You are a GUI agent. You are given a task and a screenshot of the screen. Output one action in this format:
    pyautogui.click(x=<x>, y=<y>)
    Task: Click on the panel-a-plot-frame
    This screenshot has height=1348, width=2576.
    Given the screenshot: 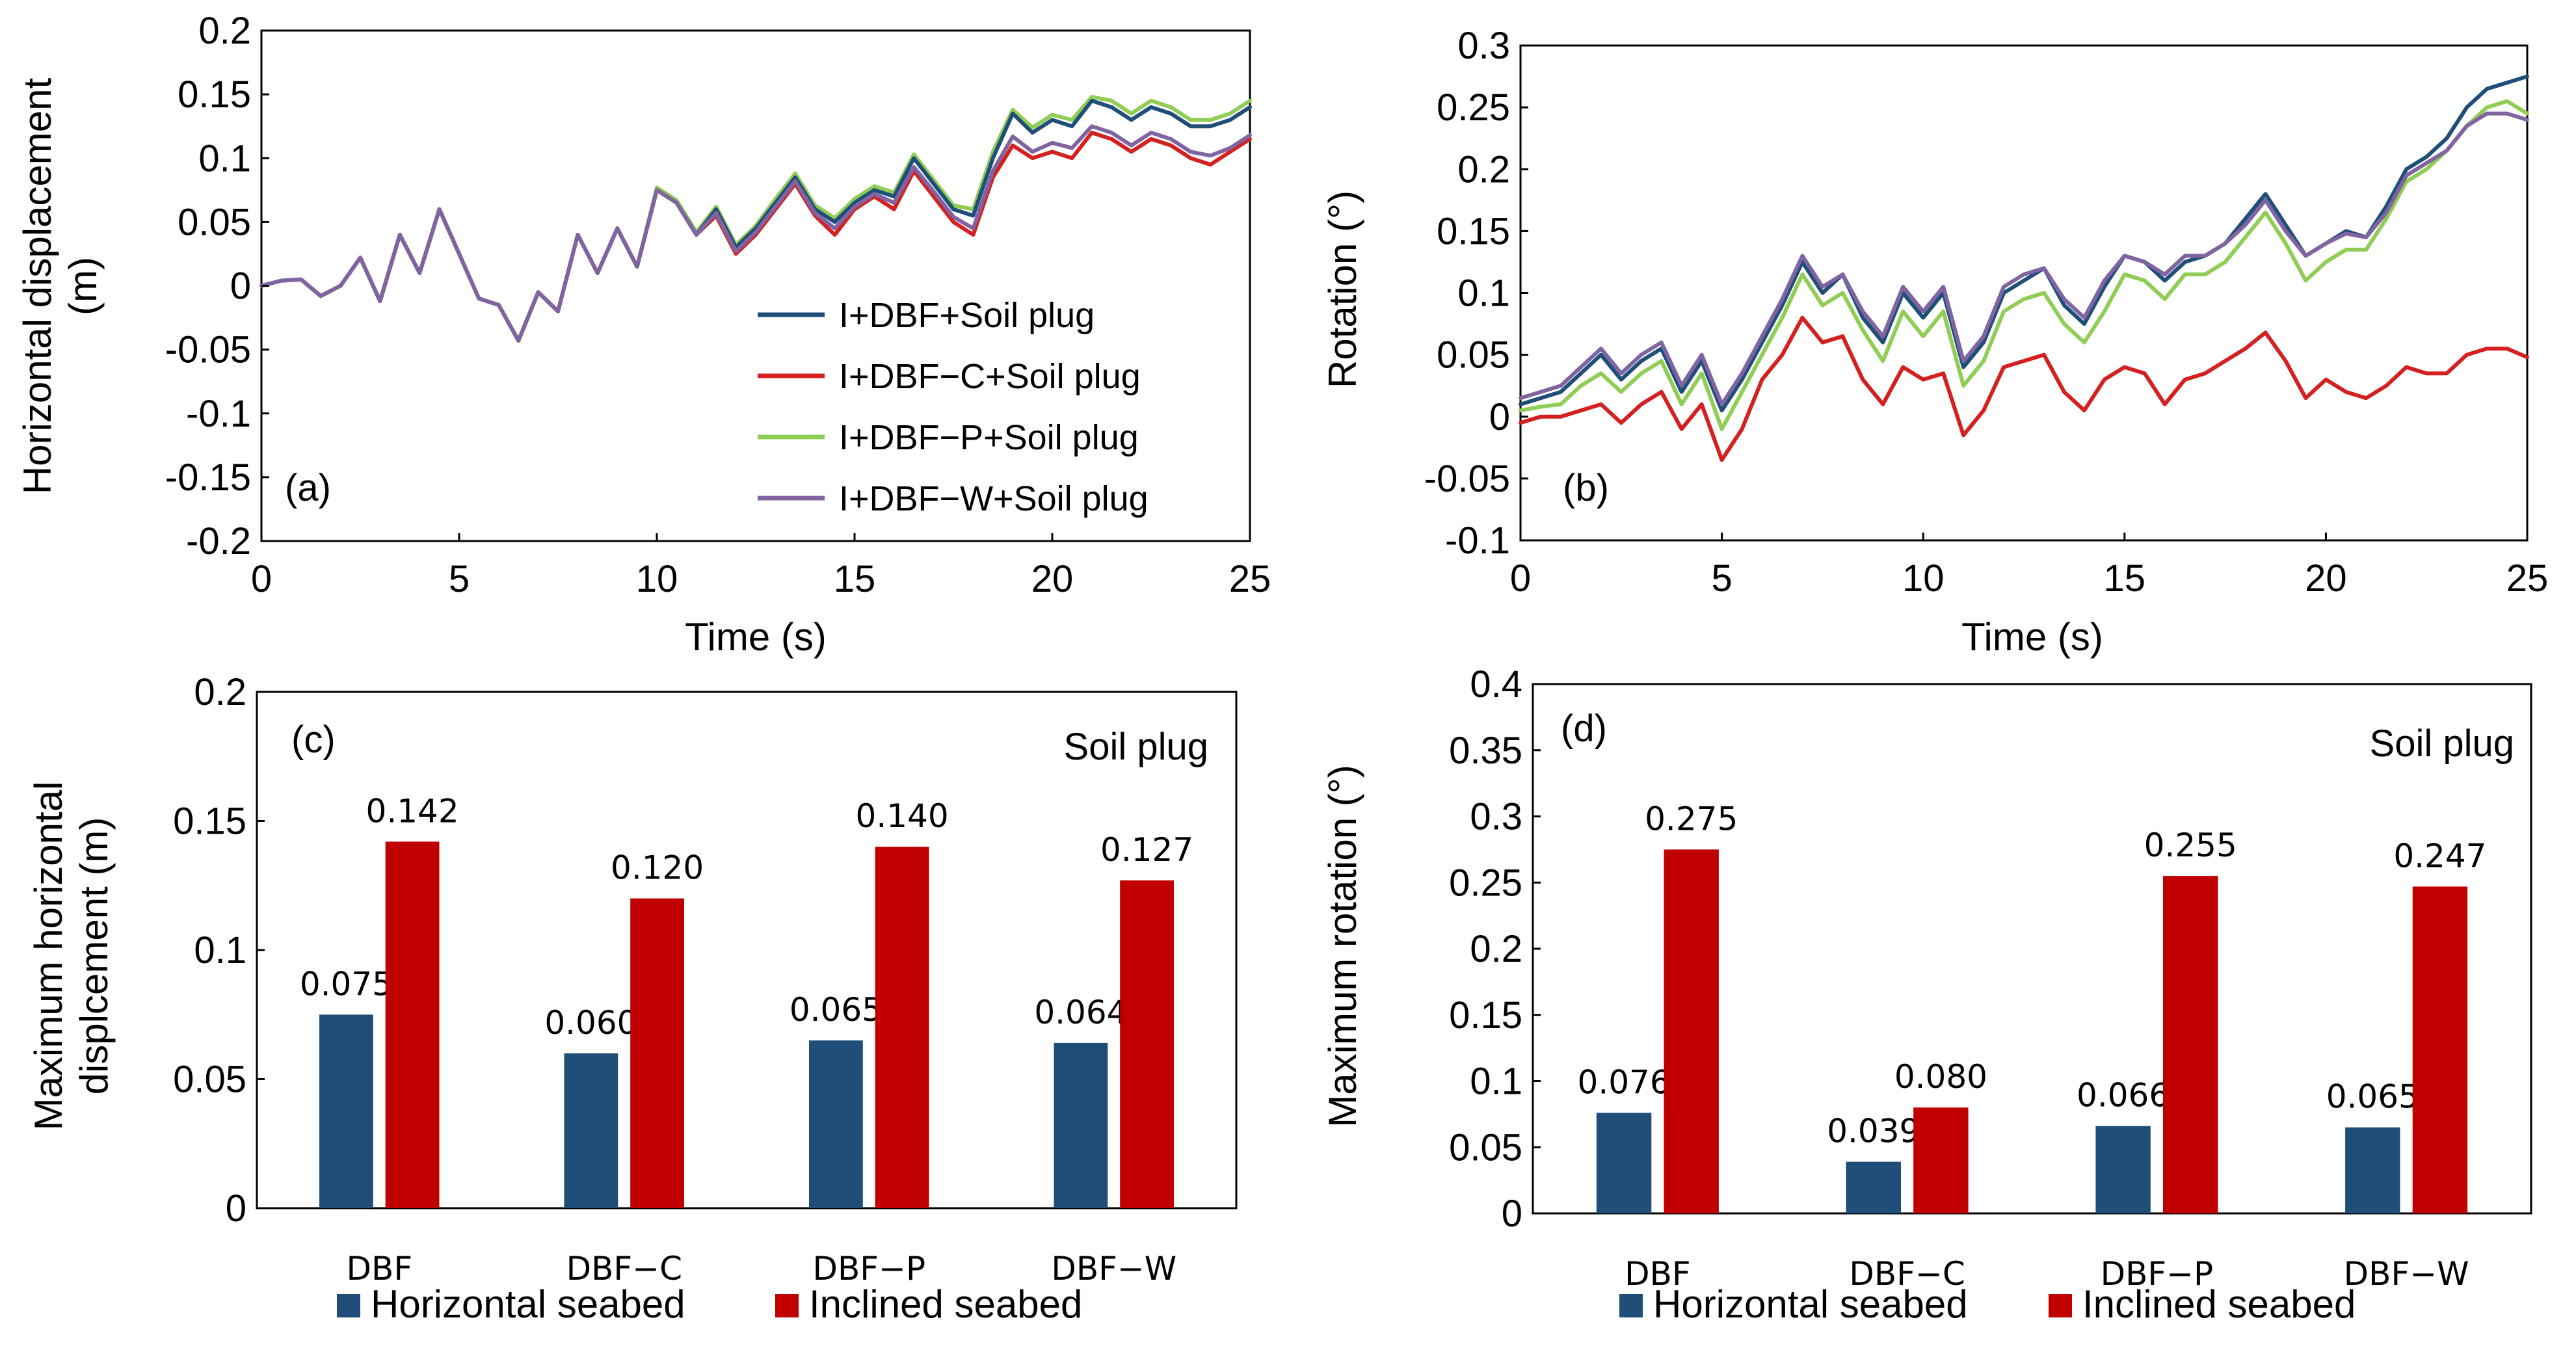 What is the action you would take?
    pyautogui.click(x=756, y=285)
    